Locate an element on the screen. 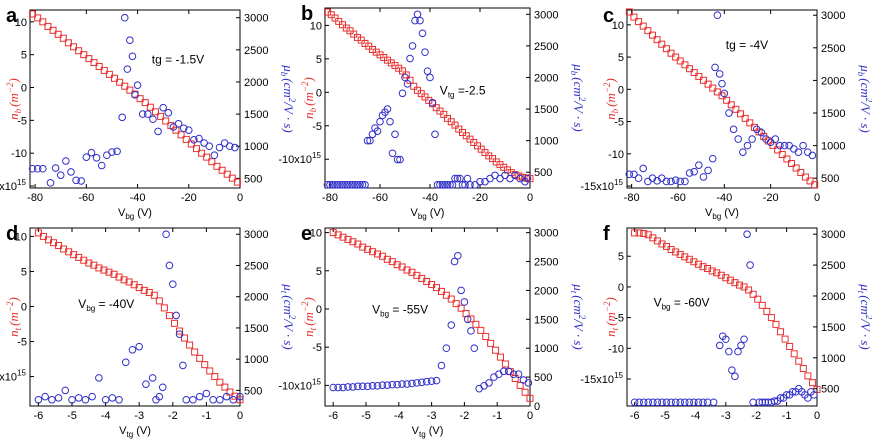 This screenshot has height=445, width=872. annotation: Vbg = -40V is located at coordinates (106, 305).